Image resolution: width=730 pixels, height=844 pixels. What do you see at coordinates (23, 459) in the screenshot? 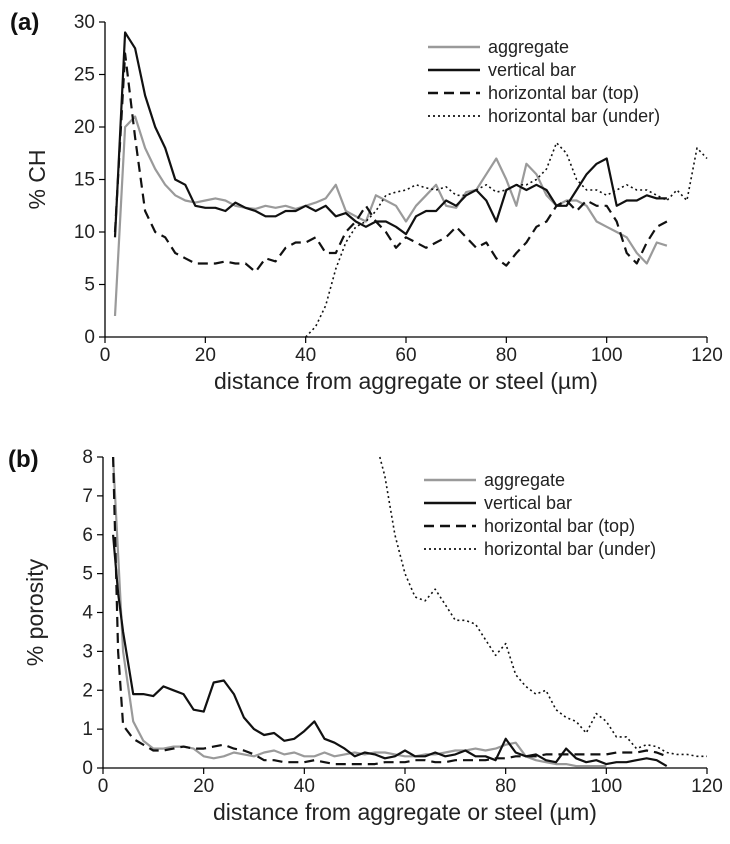
I see `panel-label: (b)` at bounding box center [23, 459].